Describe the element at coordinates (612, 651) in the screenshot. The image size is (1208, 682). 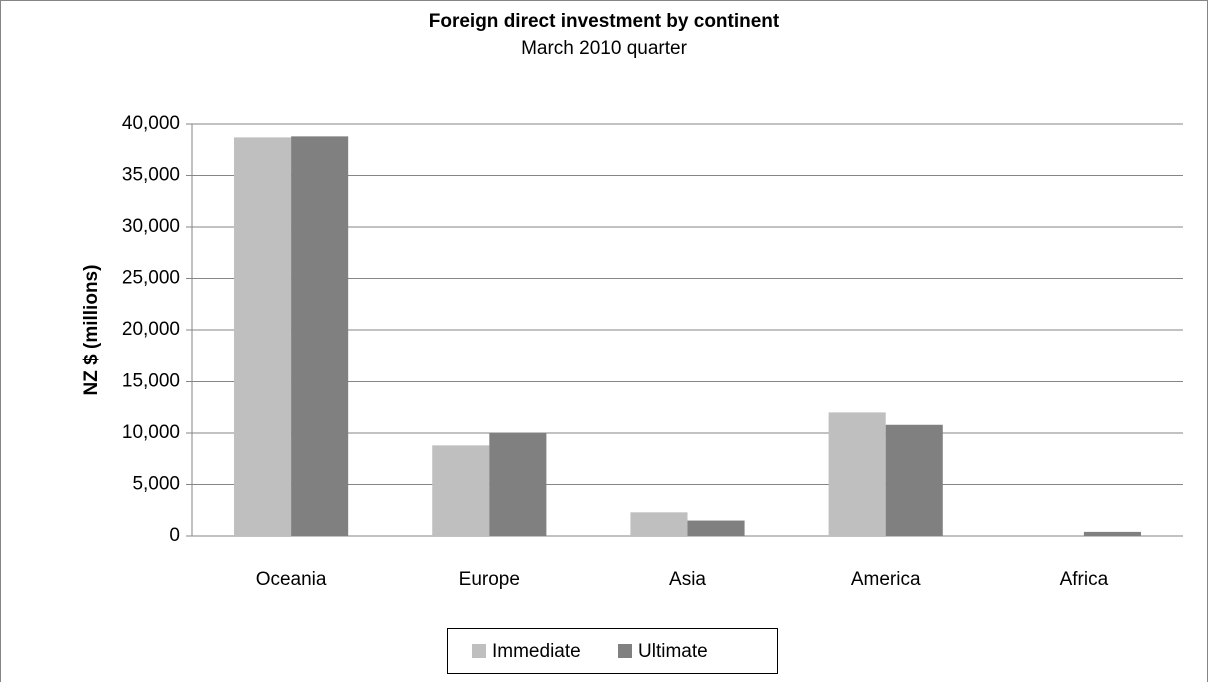
I see `legend-box` at that location.